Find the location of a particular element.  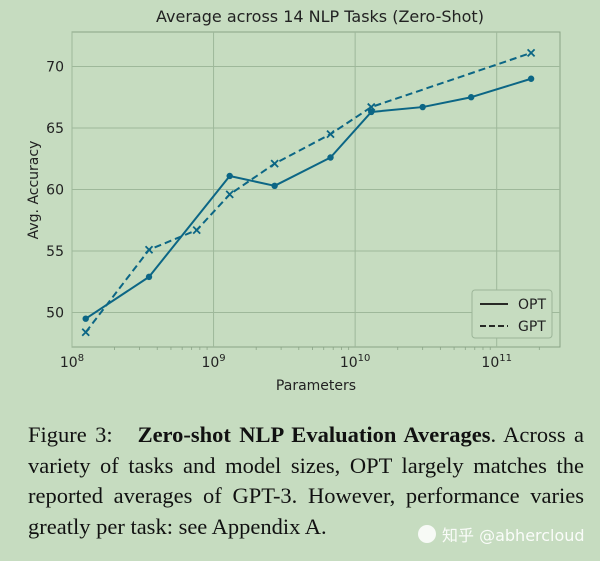

legend: OPT GPT is located at coordinates (512, 314).